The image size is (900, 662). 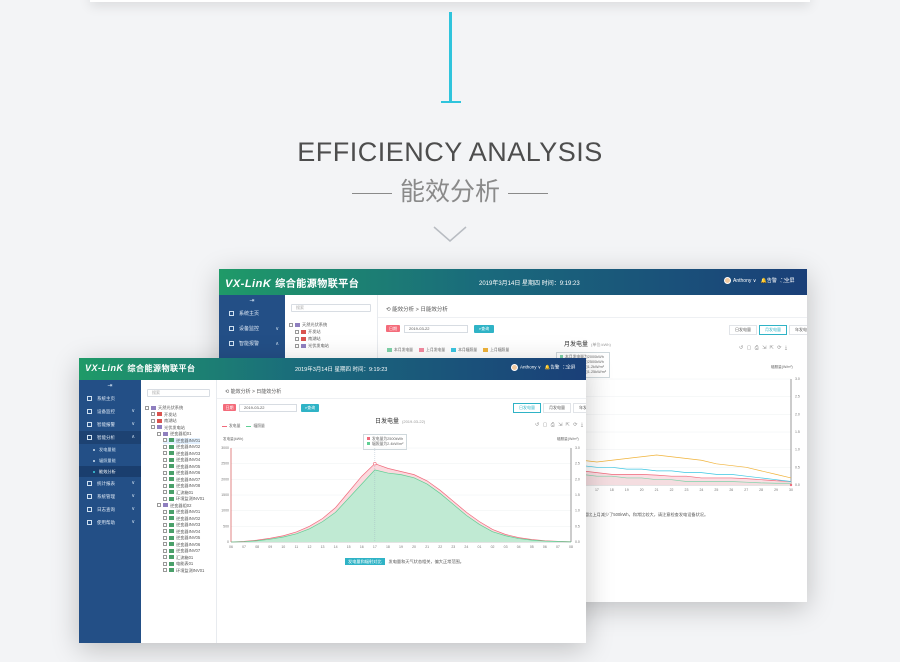 What do you see at coordinates (178, 564) in the screenshot?
I see `tree-node: 电能表01` at bounding box center [178, 564].